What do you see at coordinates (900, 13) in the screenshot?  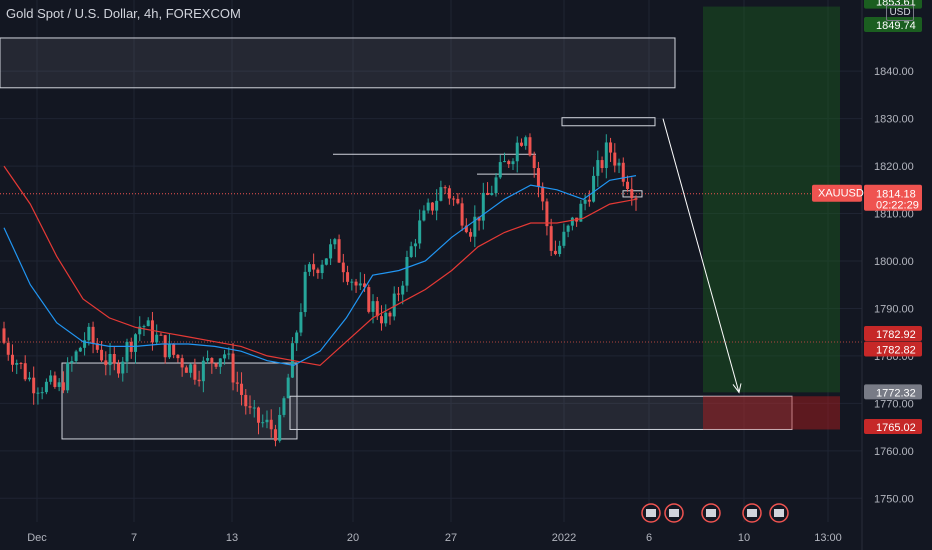 I see `currency-button: USD` at bounding box center [900, 13].